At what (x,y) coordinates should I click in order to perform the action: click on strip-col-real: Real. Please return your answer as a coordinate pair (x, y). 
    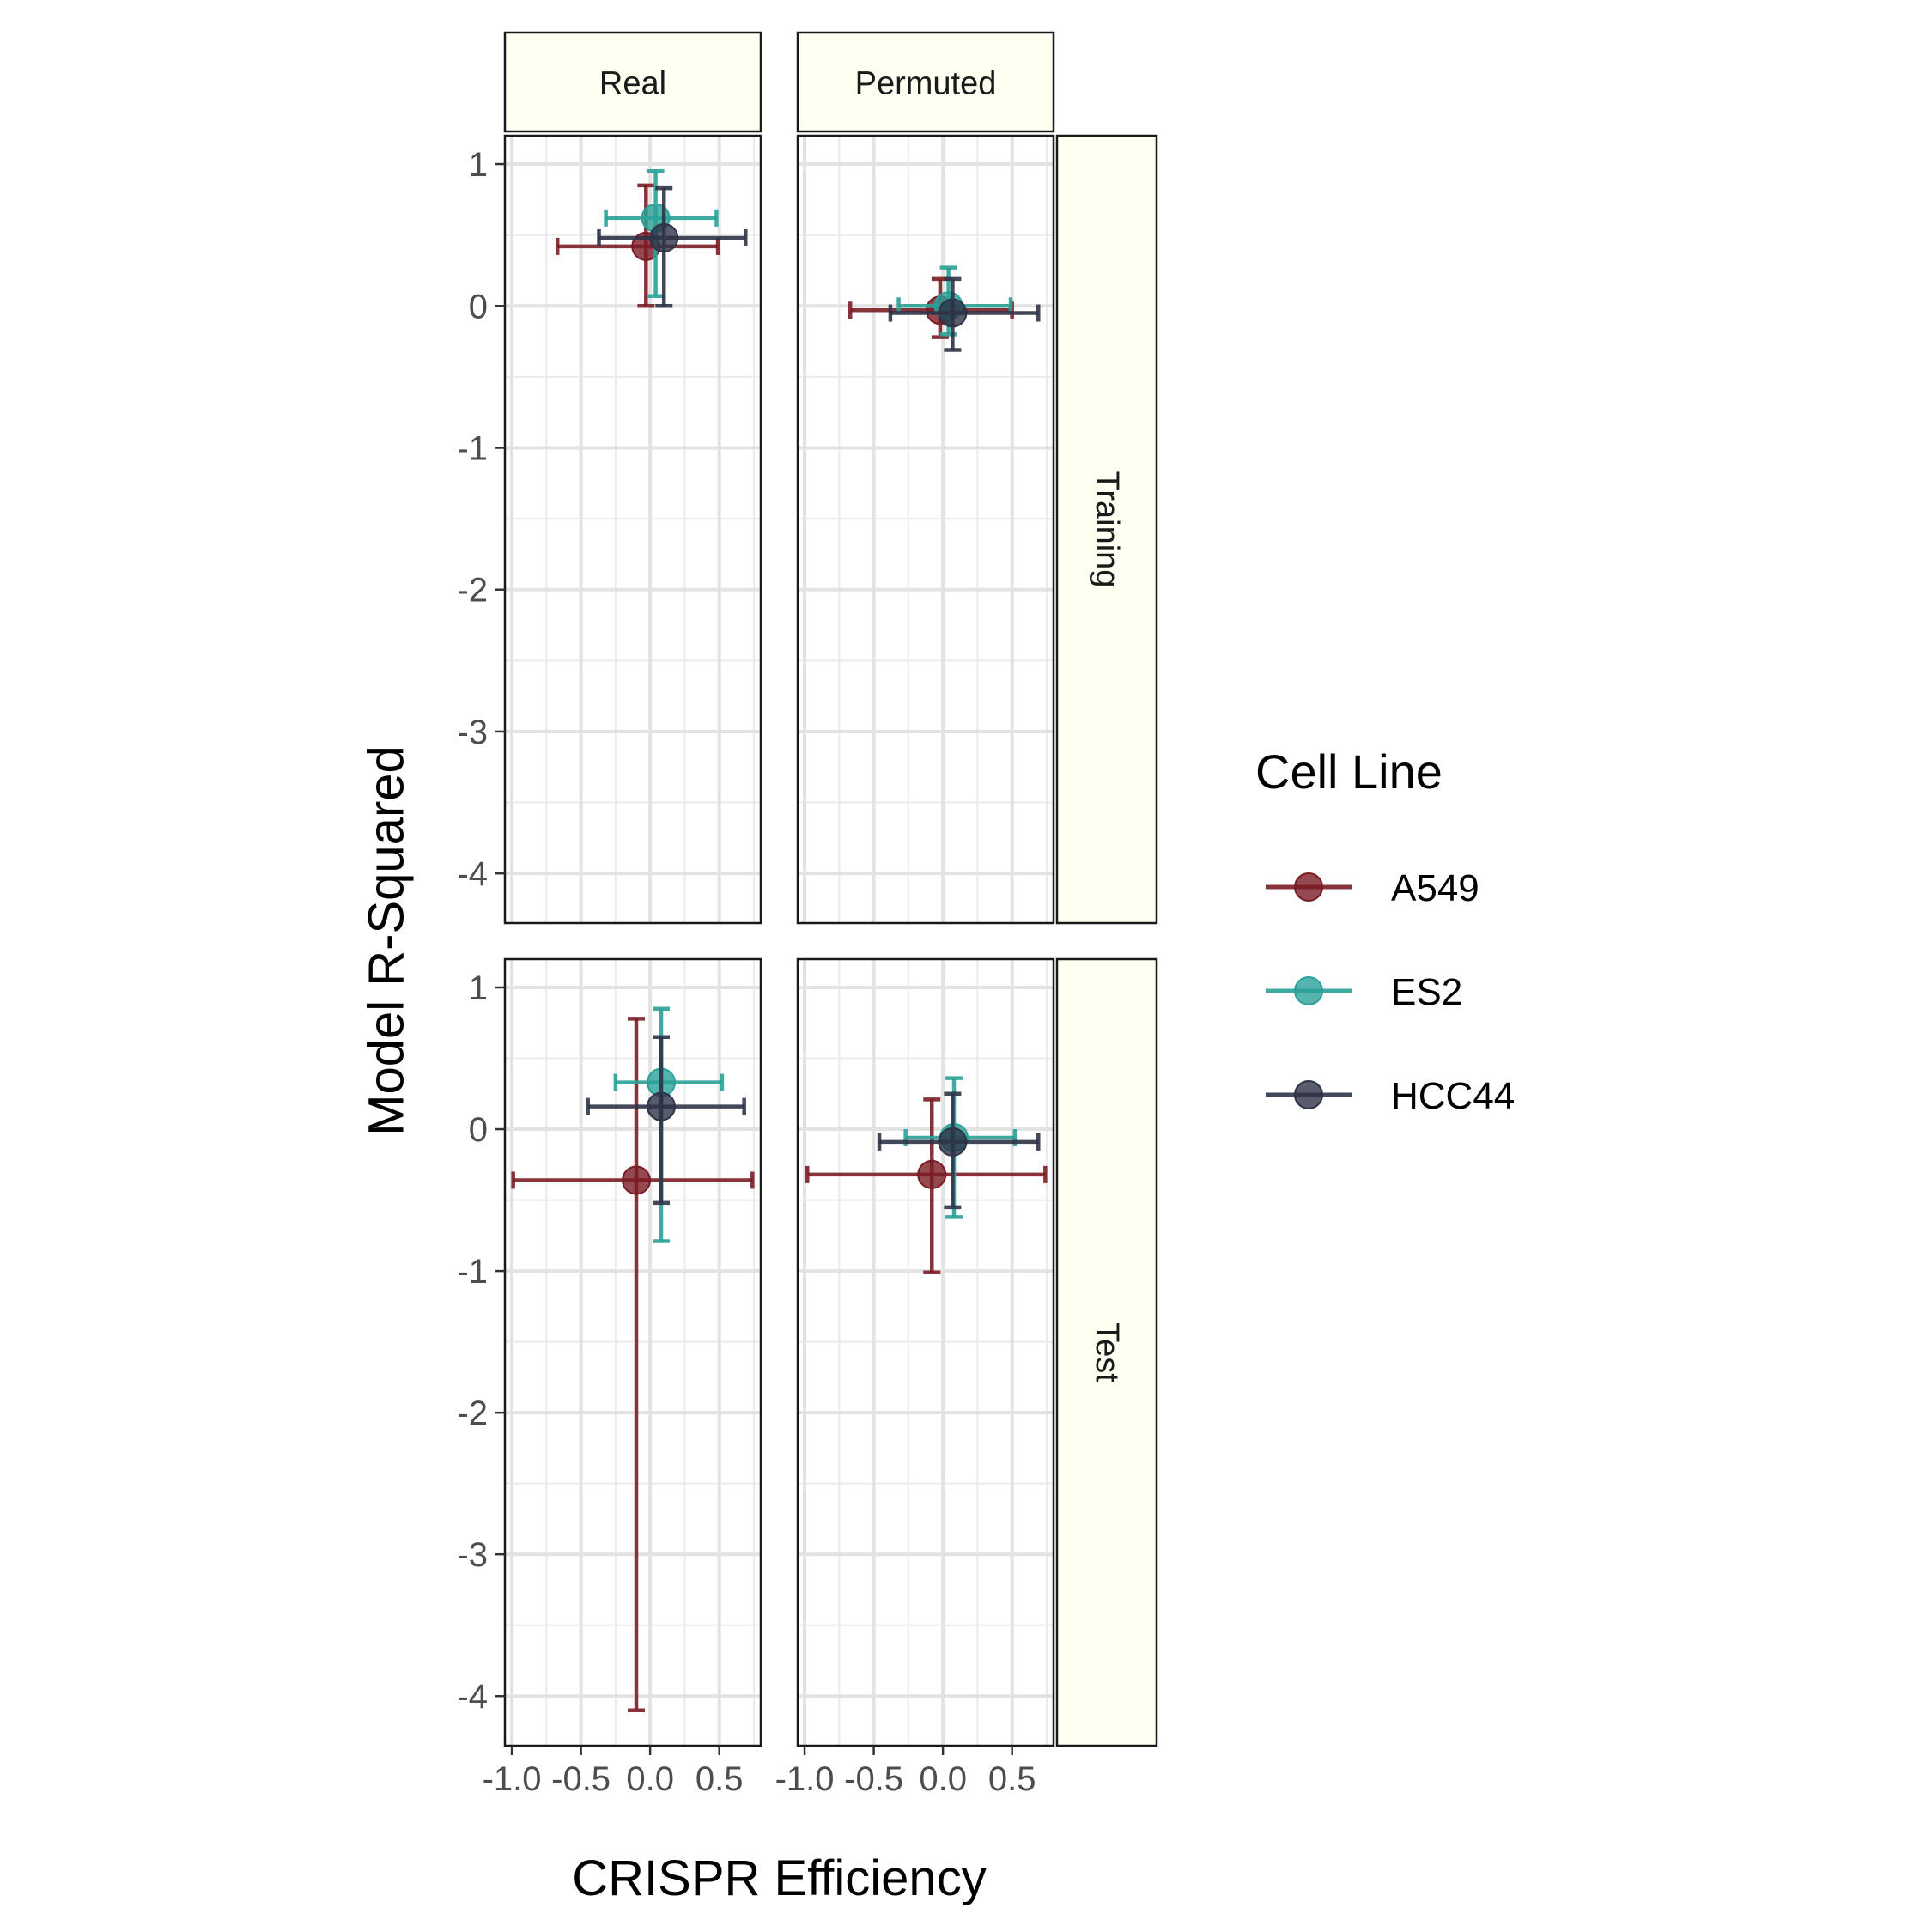
    Looking at the image, I should click on (632, 82).